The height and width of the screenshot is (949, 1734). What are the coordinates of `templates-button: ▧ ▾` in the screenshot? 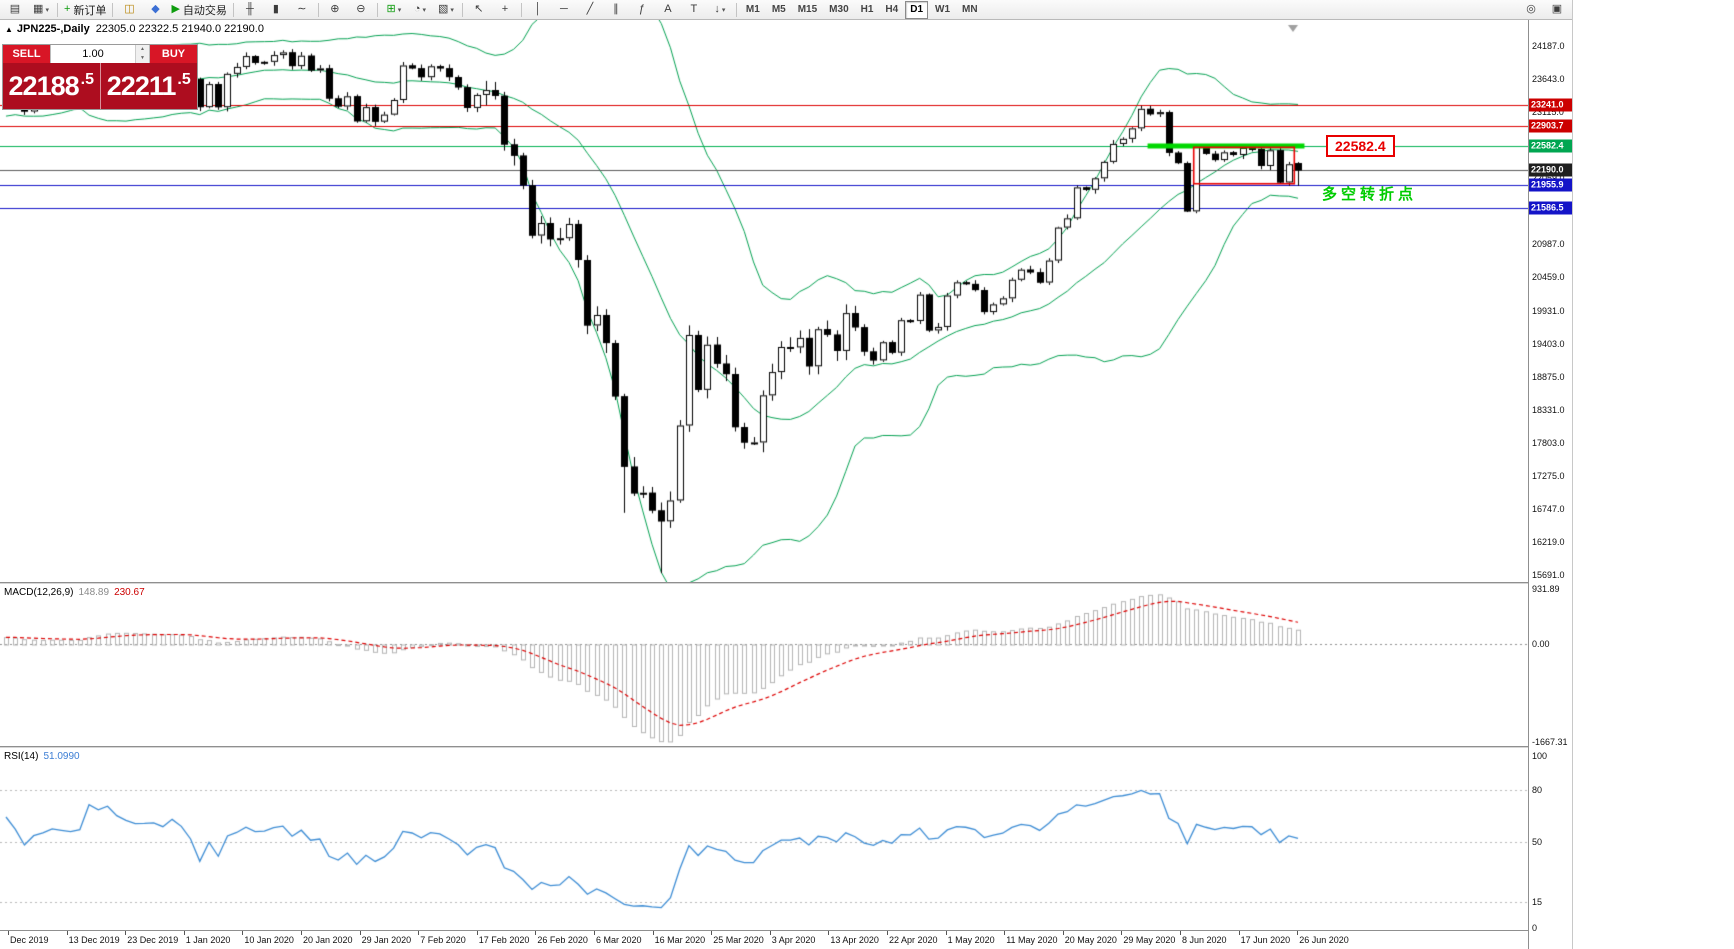 It's located at (446, 10).